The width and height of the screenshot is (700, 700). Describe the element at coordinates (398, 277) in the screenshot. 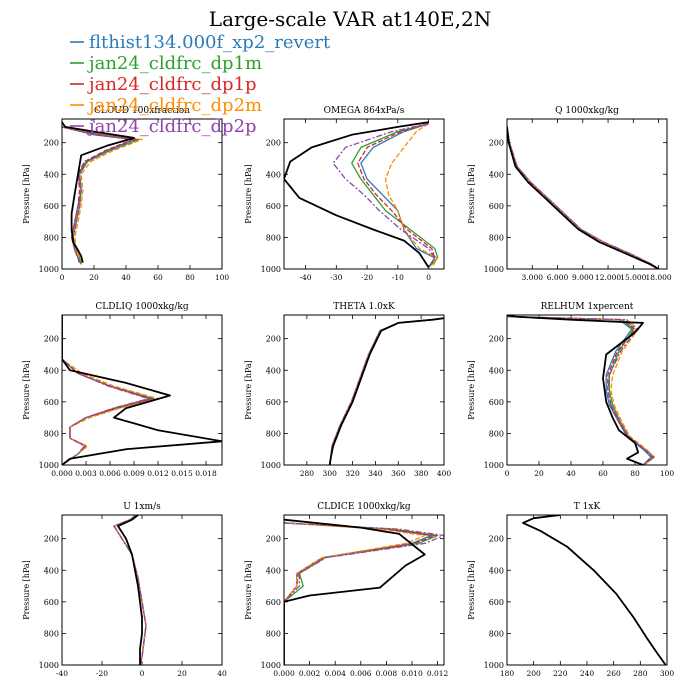

I see `x-tick-label: -10` at that location.